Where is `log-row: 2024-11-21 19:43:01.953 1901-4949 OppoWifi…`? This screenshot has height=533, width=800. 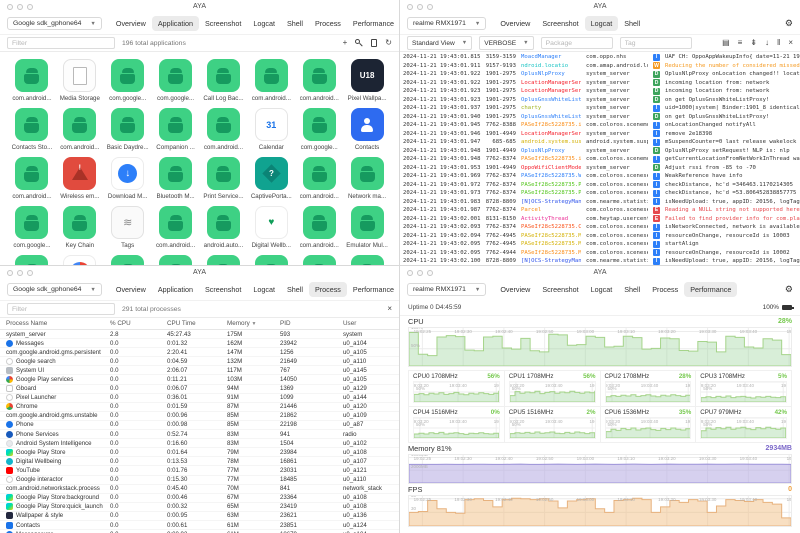
log-row: 2024-11-21 19:43:01.953 1901-4949 OppoWifi… is located at coordinates (601, 168).